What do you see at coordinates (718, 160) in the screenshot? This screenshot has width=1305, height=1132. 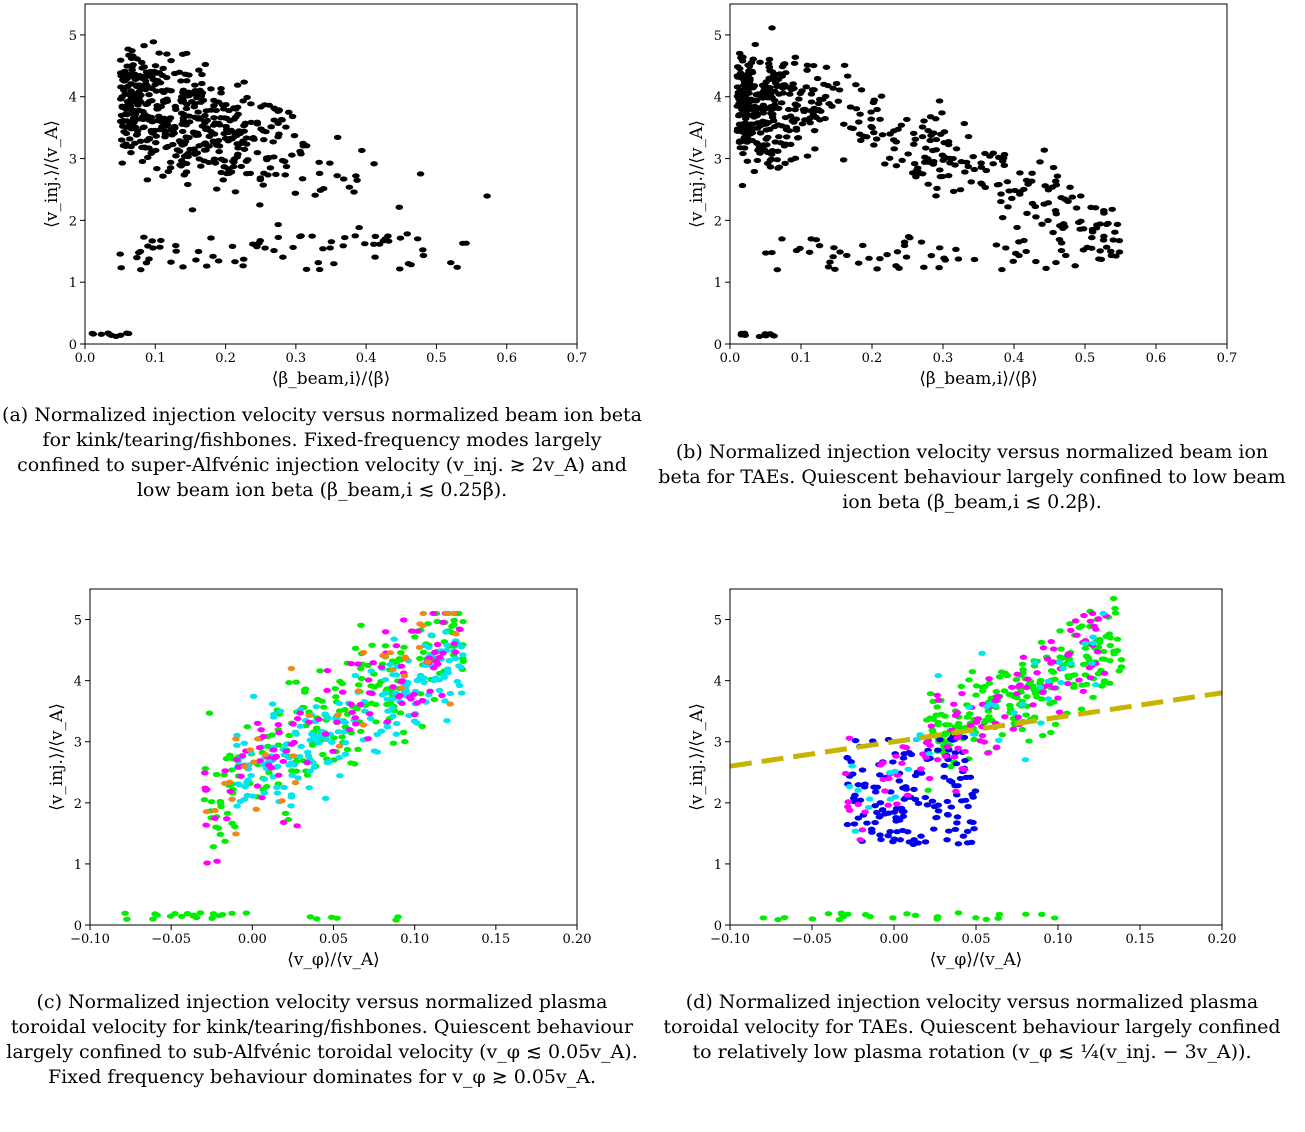 I see `y-tick-label: 3` at bounding box center [718, 160].